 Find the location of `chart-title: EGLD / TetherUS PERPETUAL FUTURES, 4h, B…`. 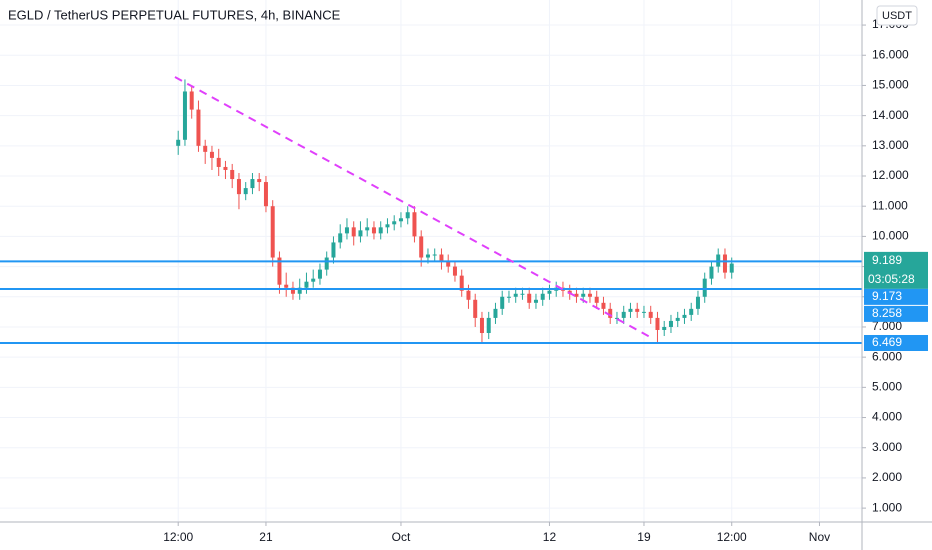

chart-title: EGLD / TetherUS PERPETUAL FUTURES, 4h, B… is located at coordinates (174, 14).